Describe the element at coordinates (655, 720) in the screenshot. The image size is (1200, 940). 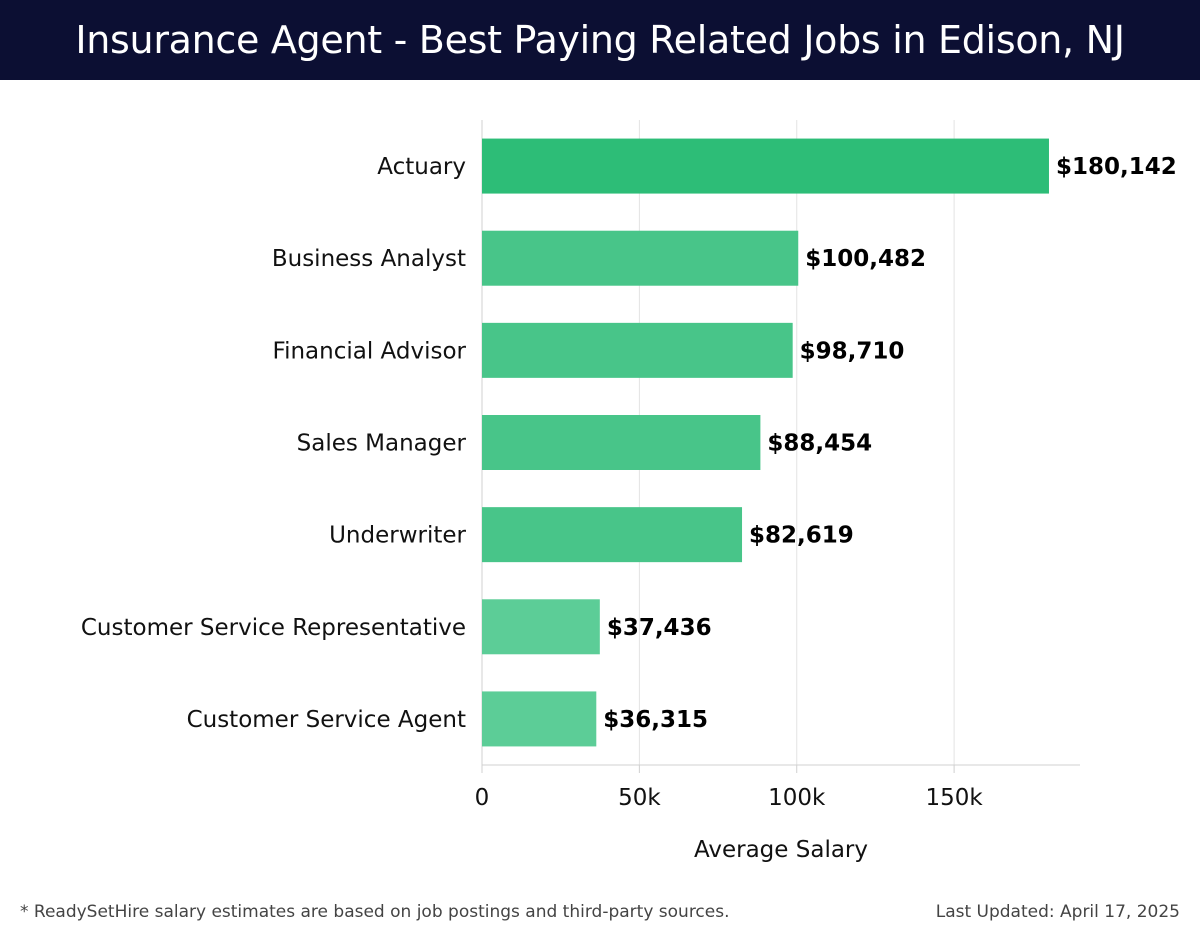
I see `value-label: $36,315` at that location.